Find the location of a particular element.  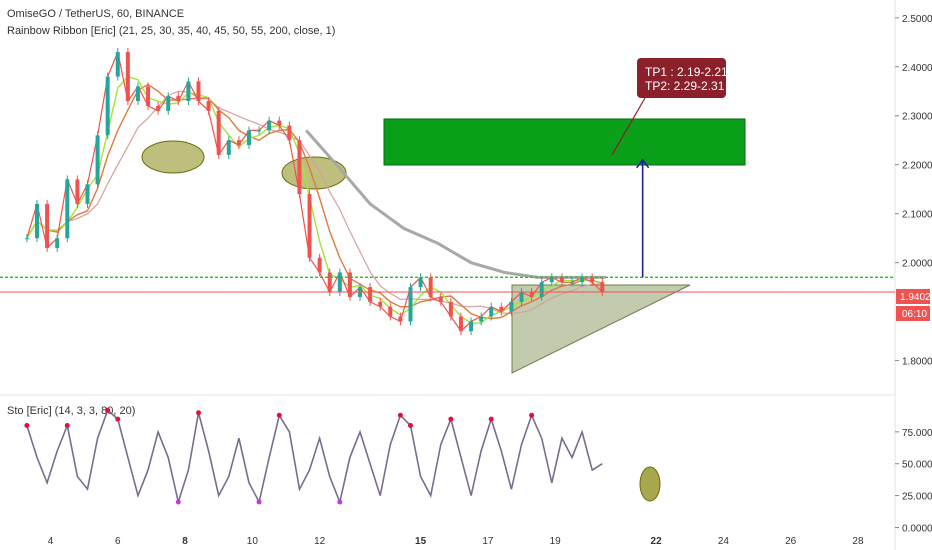

time-tick-label: 4 is located at coordinates (51, 541).